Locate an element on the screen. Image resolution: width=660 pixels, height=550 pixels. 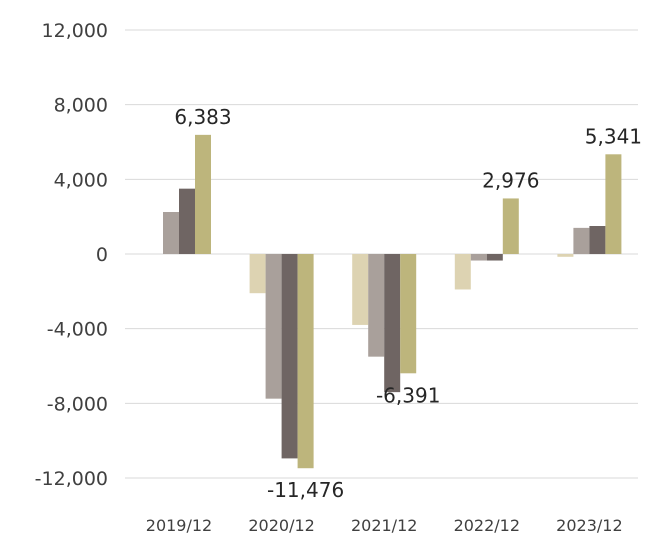
y-tick-label: 0 is located at coordinates (102, 255).